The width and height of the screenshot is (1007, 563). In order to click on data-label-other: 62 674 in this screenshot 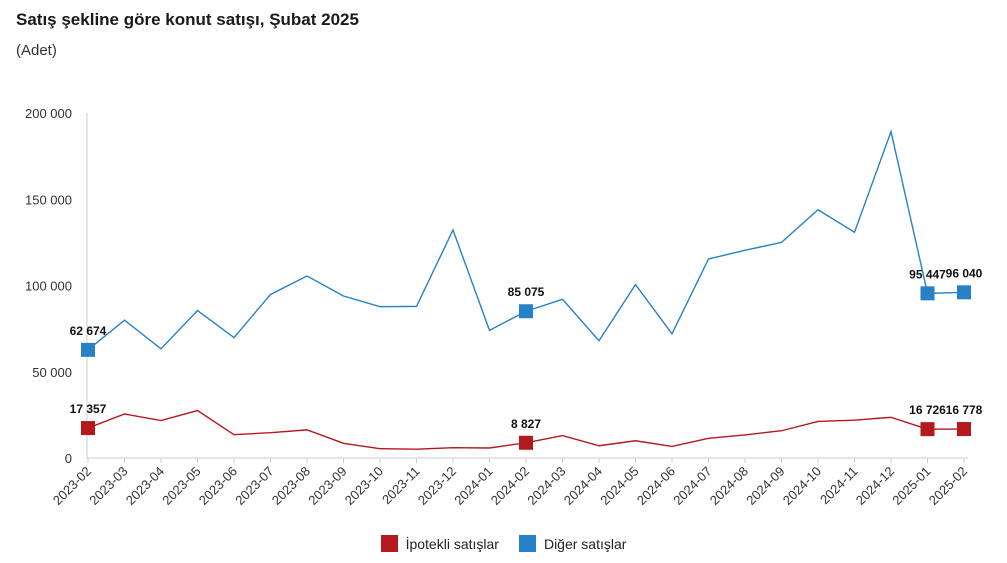, I will do `click(88, 331)`.